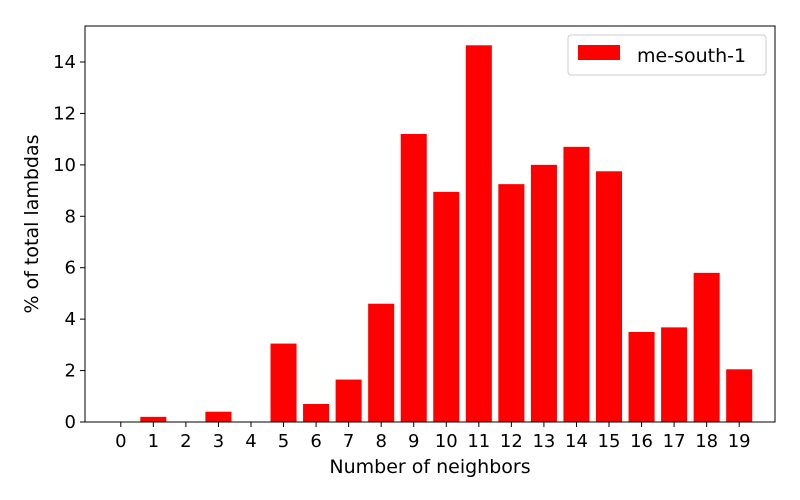 Image resolution: width=800 pixels, height=500 pixels. I want to click on x-tick-label: 11, so click(478, 441).